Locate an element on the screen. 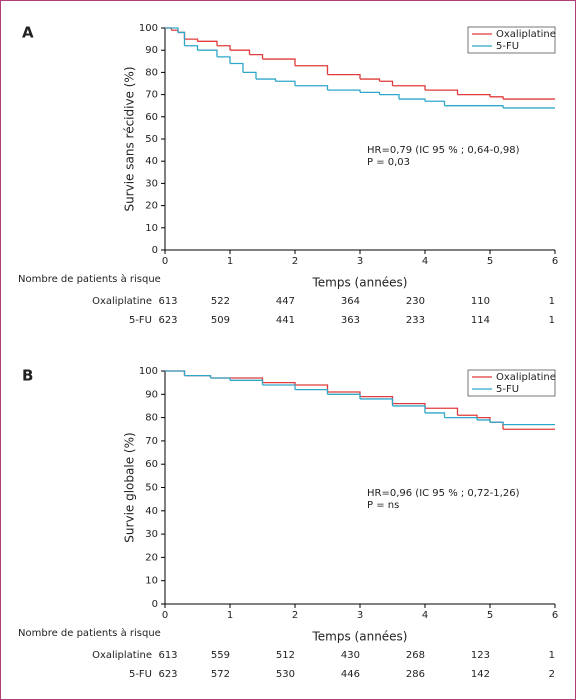 This screenshot has width=576, height=700. panel-label: B is located at coordinates (27, 376).